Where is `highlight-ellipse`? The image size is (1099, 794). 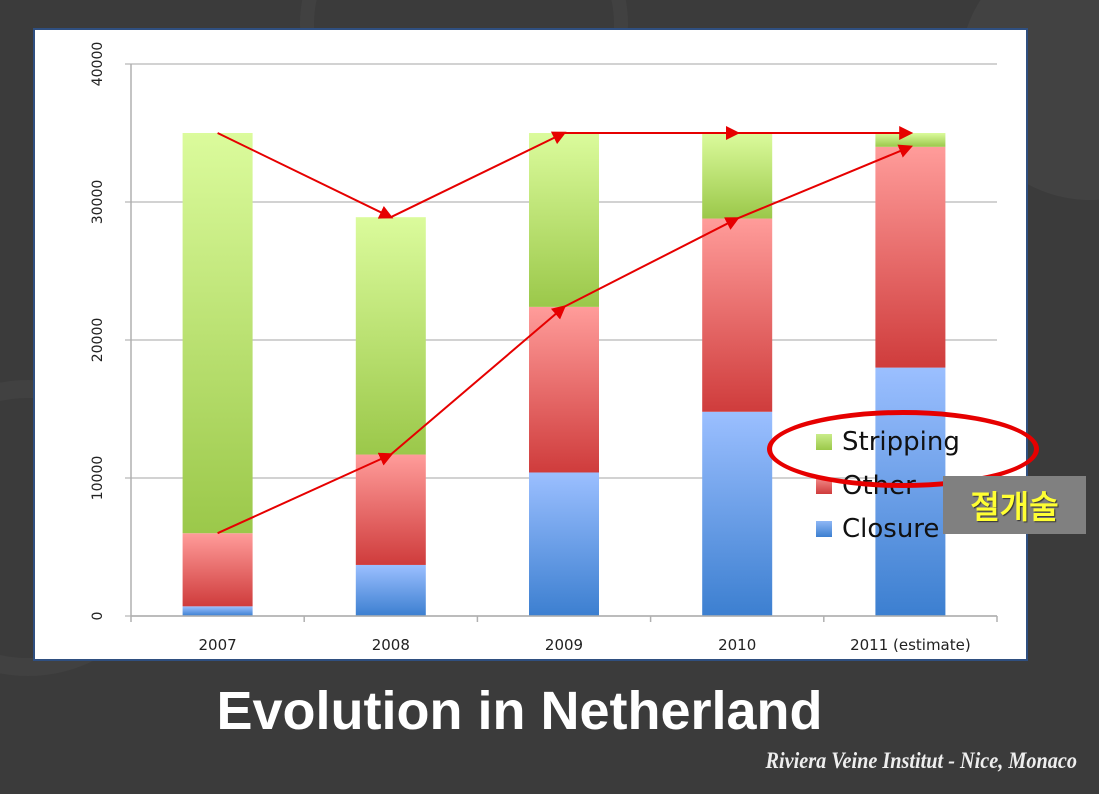
highlight-ellipse is located at coordinates (903, 449).